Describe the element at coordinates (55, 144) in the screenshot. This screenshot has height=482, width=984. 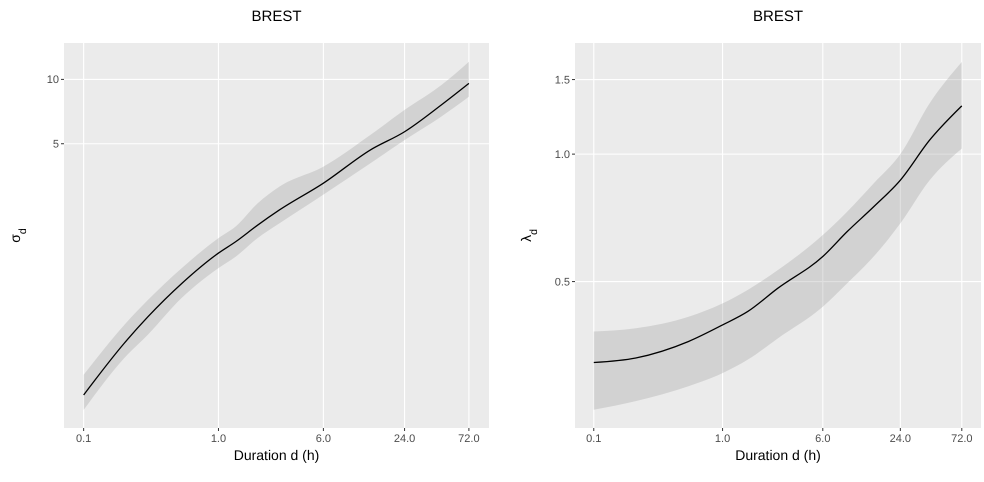
I see `y-tick-label: 5` at that location.